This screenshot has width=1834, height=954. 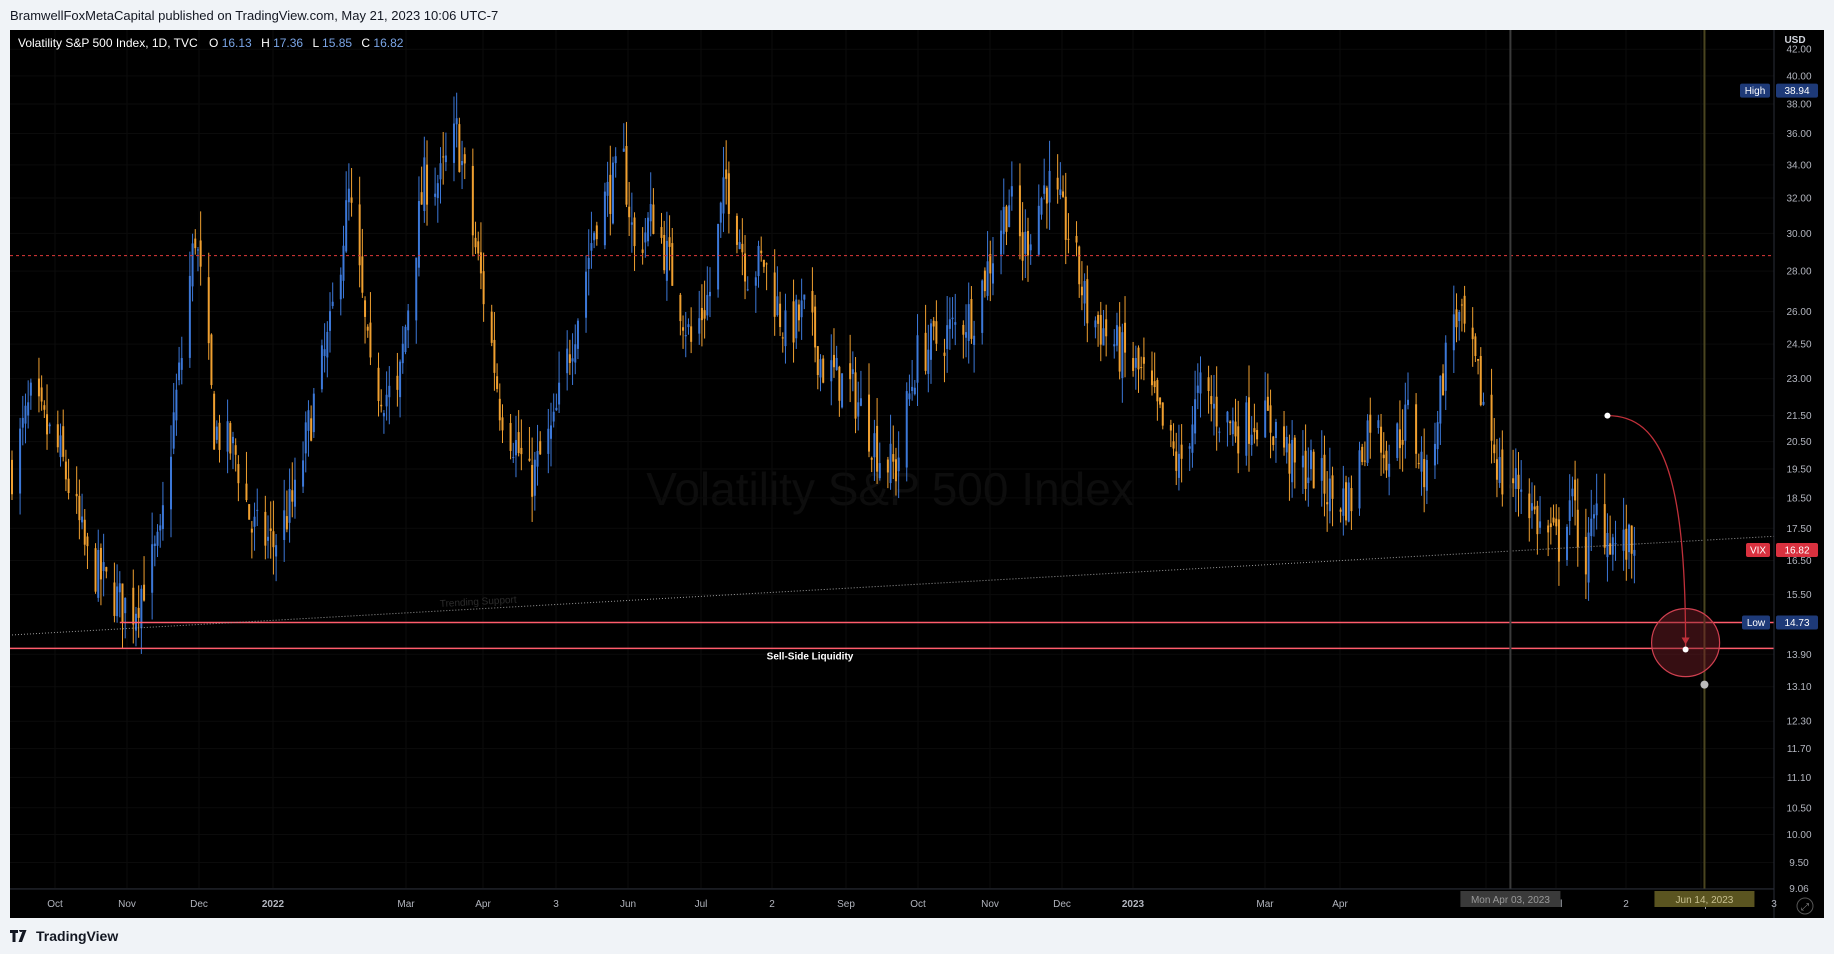 What do you see at coordinates (1756, 623) in the screenshot?
I see `low-tag-label: Low` at bounding box center [1756, 623].